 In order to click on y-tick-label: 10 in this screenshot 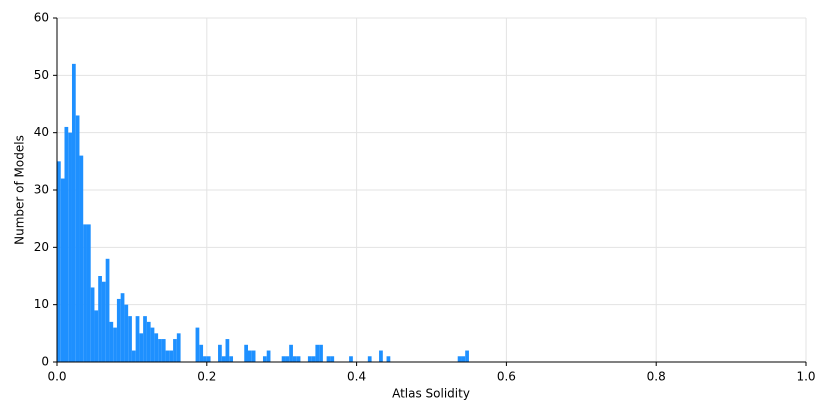, I will do `click(41, 304)`.